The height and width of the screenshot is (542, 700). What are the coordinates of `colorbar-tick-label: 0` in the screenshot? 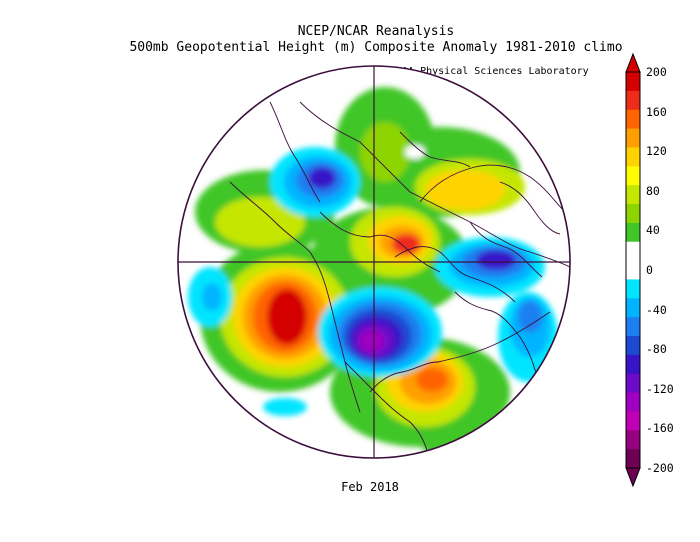 It's located at (649, 270).